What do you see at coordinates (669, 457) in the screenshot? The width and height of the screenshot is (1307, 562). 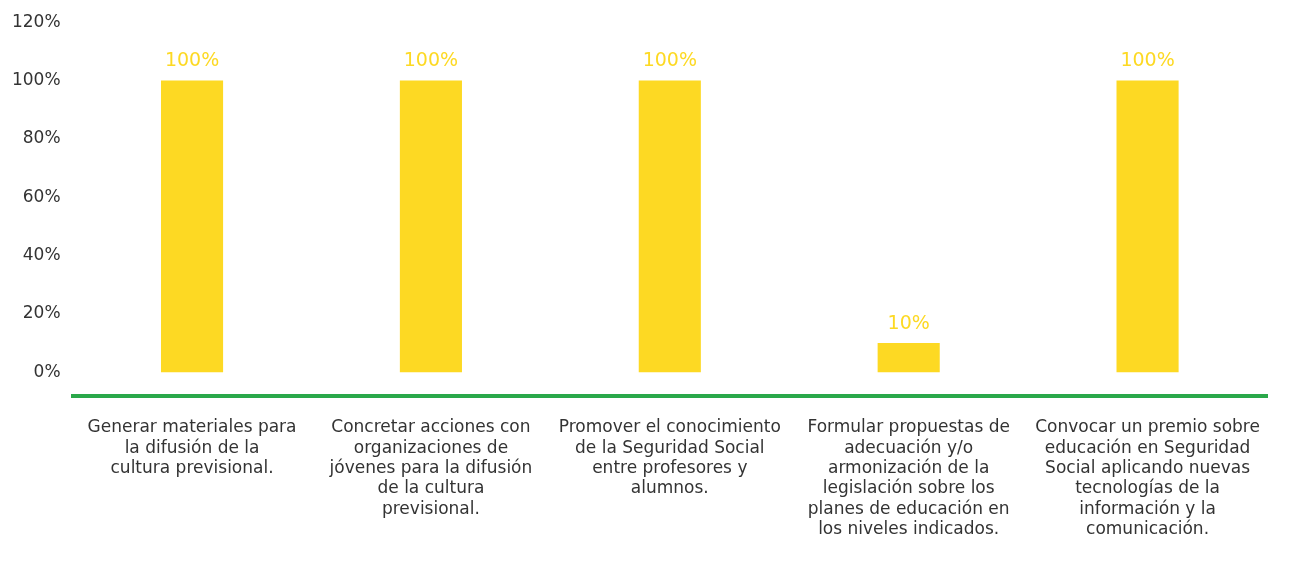 I see `x-tick-label: Promover el conocimiento de la Seguridad Social entre profesores y alumnos.` at bounding box center [669, 457].